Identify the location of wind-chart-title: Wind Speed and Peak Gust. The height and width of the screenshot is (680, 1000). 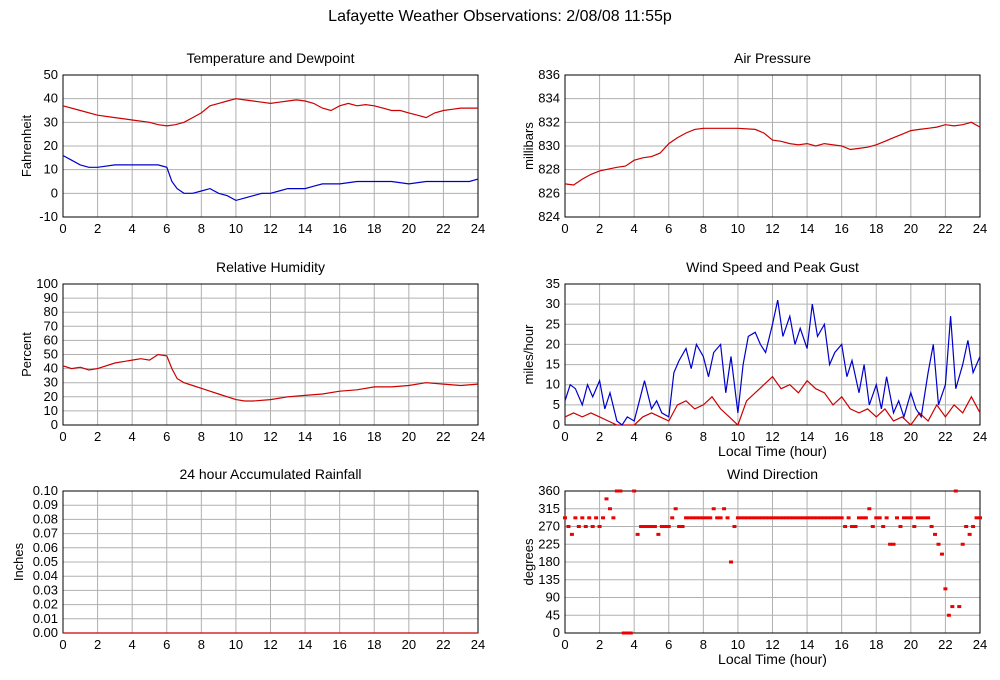
(772, 267).